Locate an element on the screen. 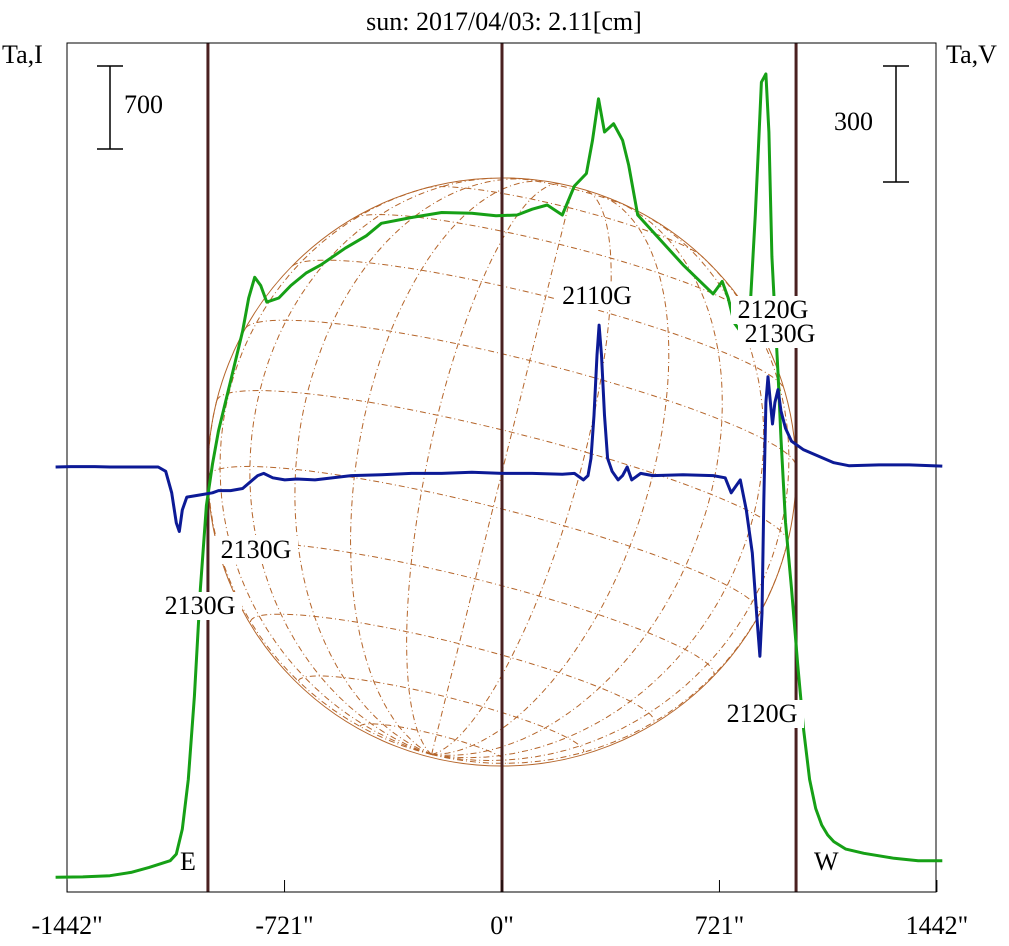 Image resolution: width=1009 pixels, height=946 pixels. x-tick-label: 721" is located at coordinates (720, 925).